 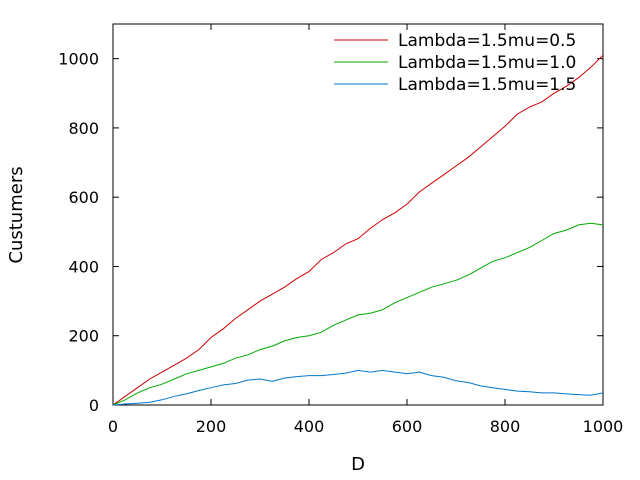 I want to click on x-tick-label: 0, so click(x=113, y=426).